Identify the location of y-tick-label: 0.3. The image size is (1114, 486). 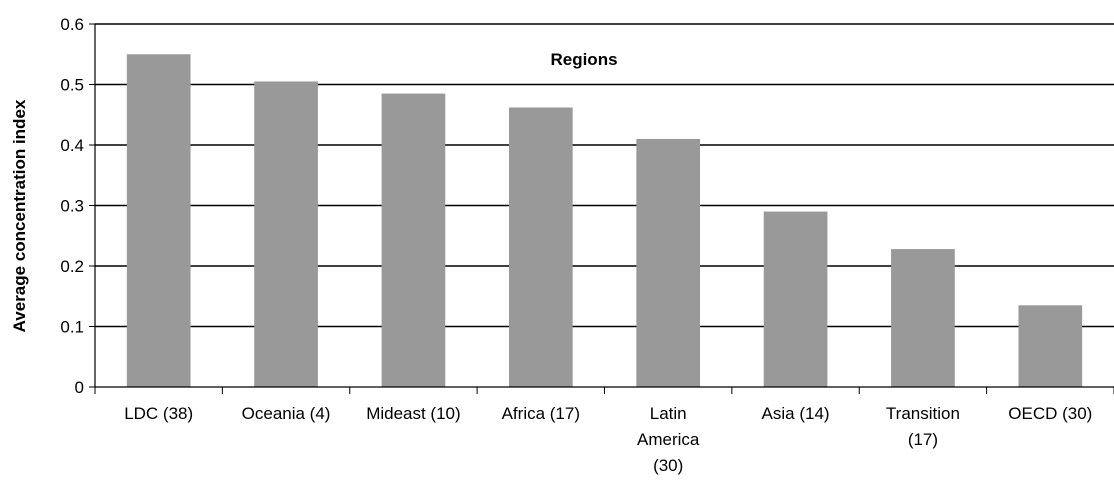
(72, 206).